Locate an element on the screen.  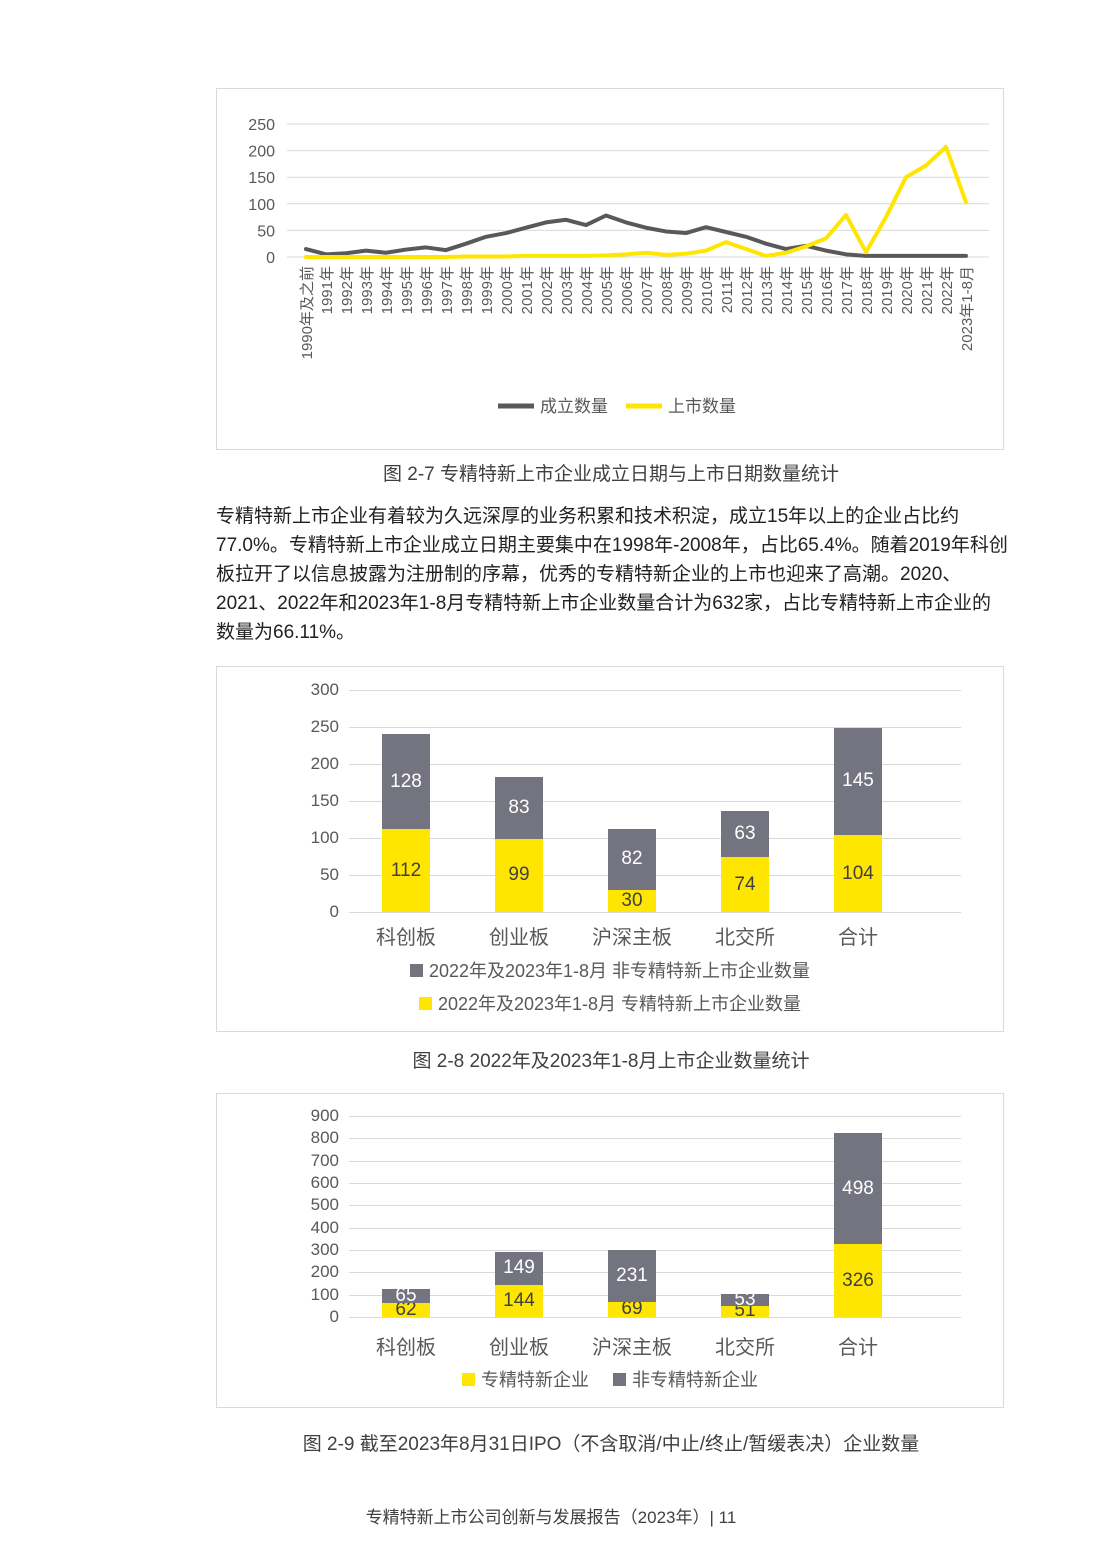
bar-value-label: 145 is located at coordinates (858, 781).